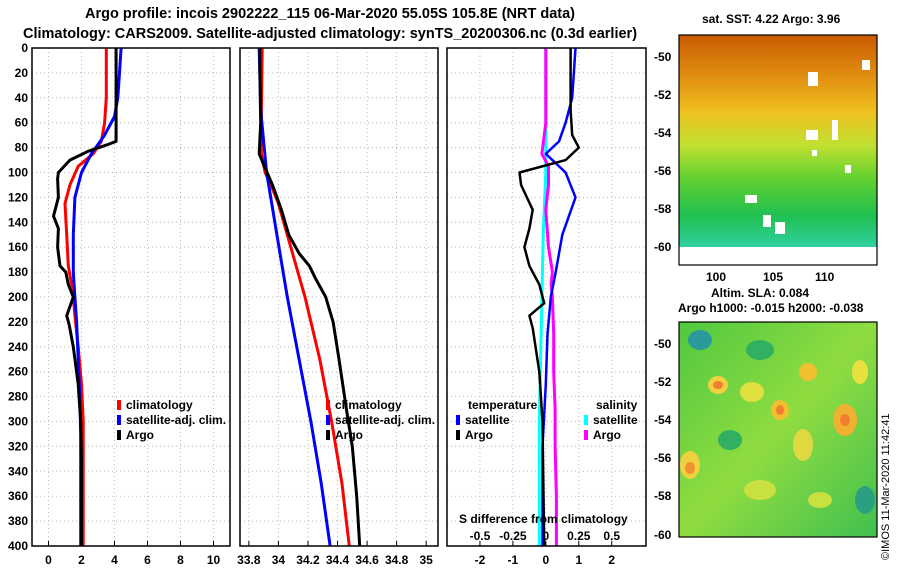 Image resolution: width=900 pixels, height=580 pixels. I want to click on temp-tick-label: 4, so click(114, 560).